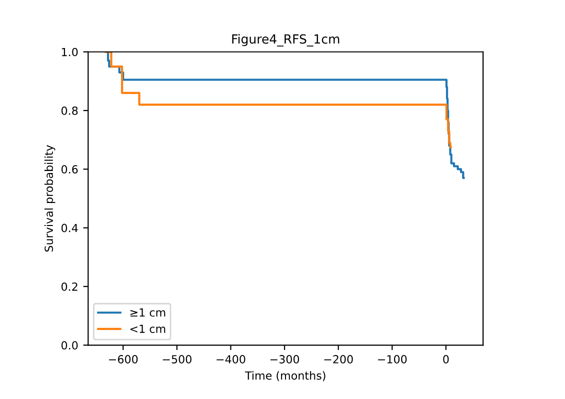  I want to click on x-tick-label: −500, so click(177, 359).